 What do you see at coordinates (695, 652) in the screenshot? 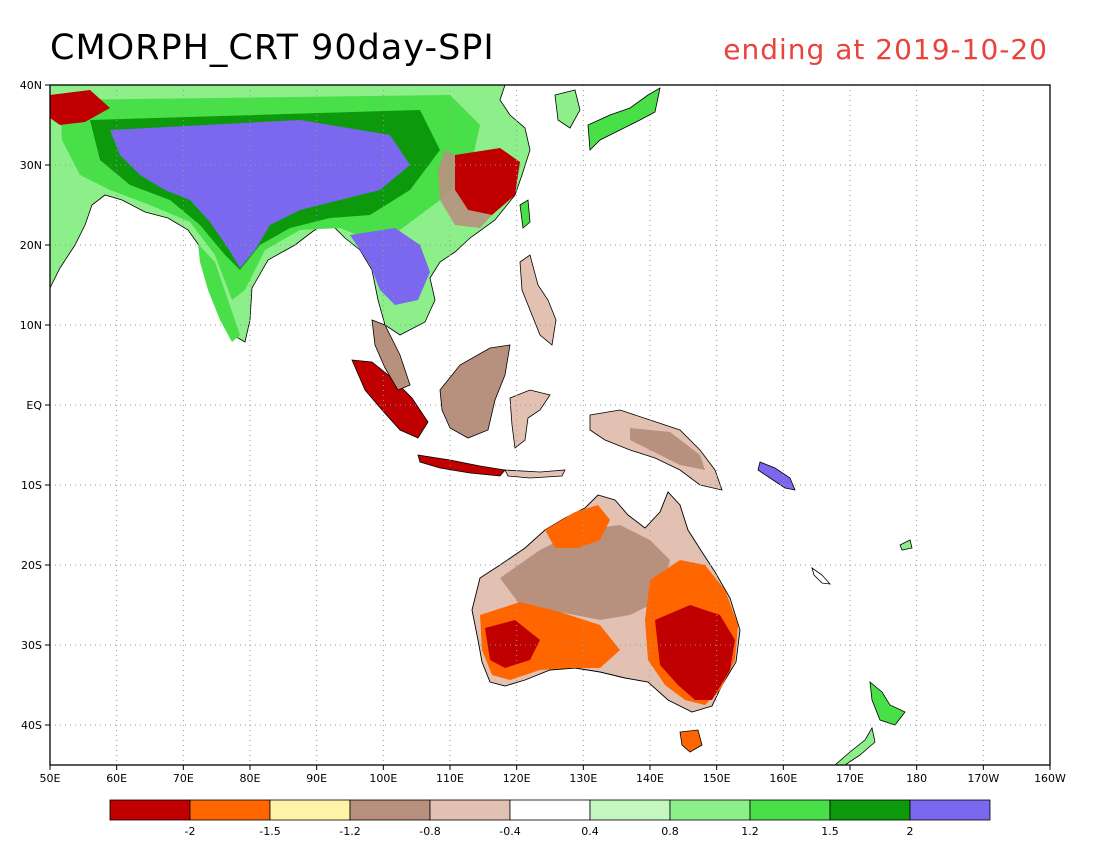
I see `australia-east-very-dry` at bounding box center [695, 652].